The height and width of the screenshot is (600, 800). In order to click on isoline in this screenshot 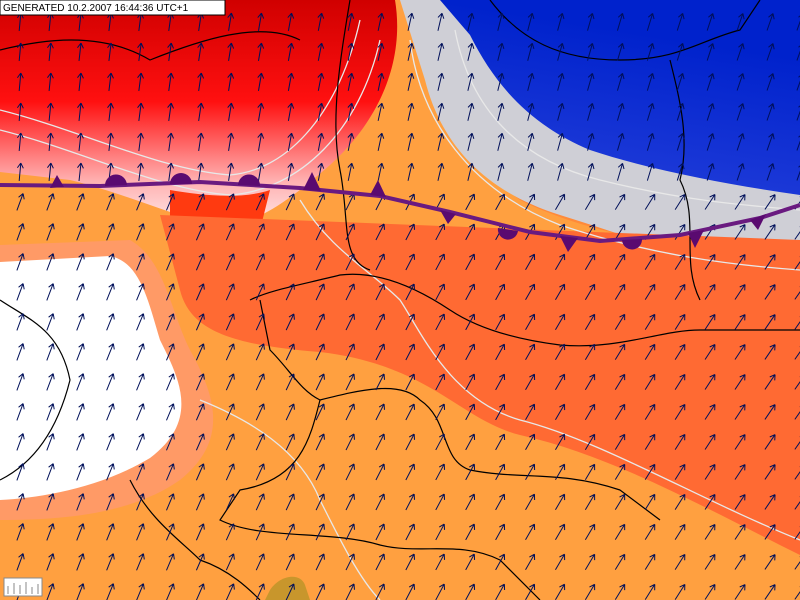, I will do `click(190, 117)`.